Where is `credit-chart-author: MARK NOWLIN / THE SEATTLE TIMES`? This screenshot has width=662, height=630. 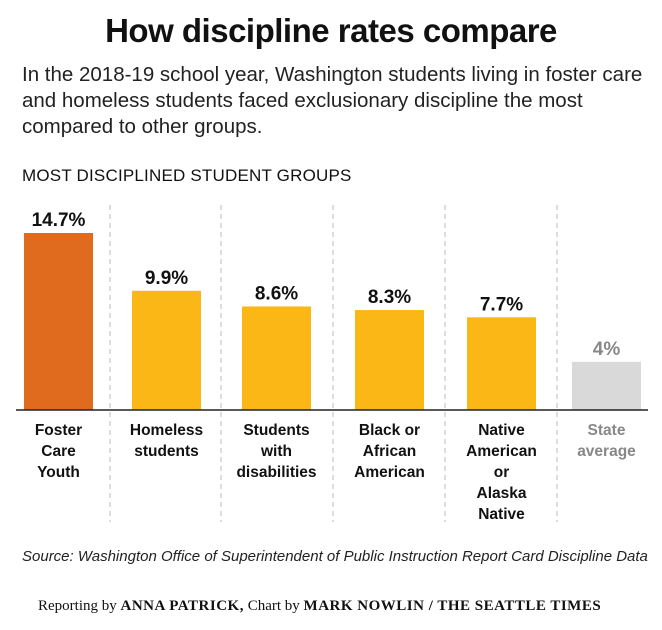
credit-chart-author: MARK NOWLIN / THE SEATTLE TIMES is located at coordinates (452, 606).